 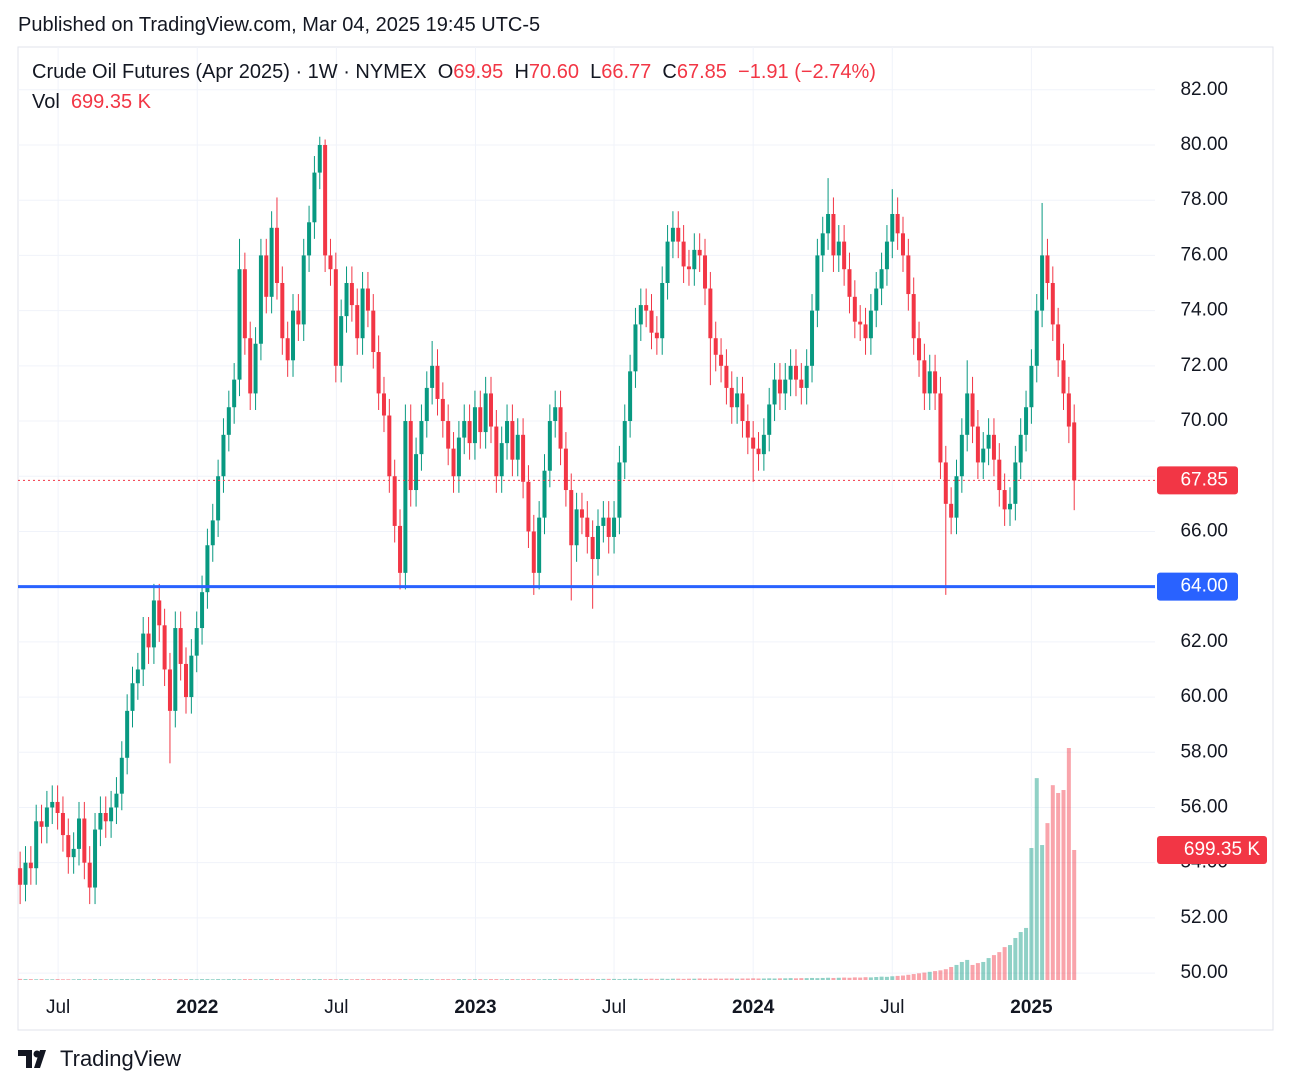 I want to click on ohlc-h: 70.60, so click(x=553, y=72).